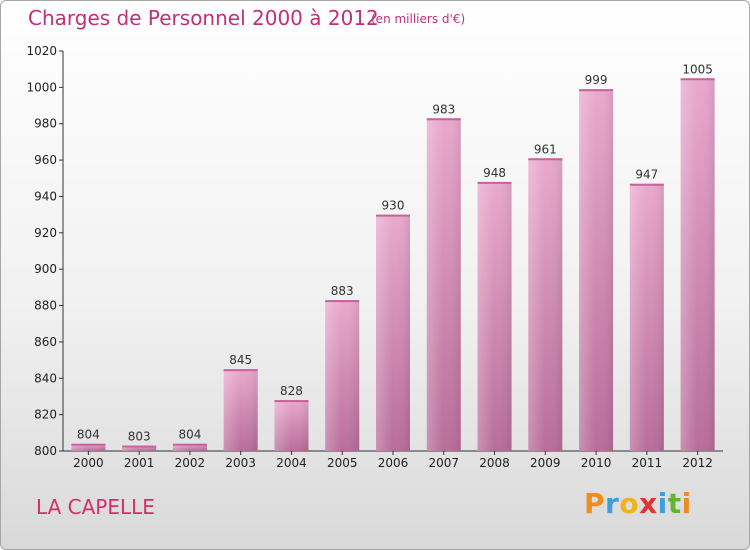 The height and width of the screenshot is (550, 750). What do you see at coordinates (596, 80) in the screenshot?
I see `data-label: 999` at bounding box center [596, 80].